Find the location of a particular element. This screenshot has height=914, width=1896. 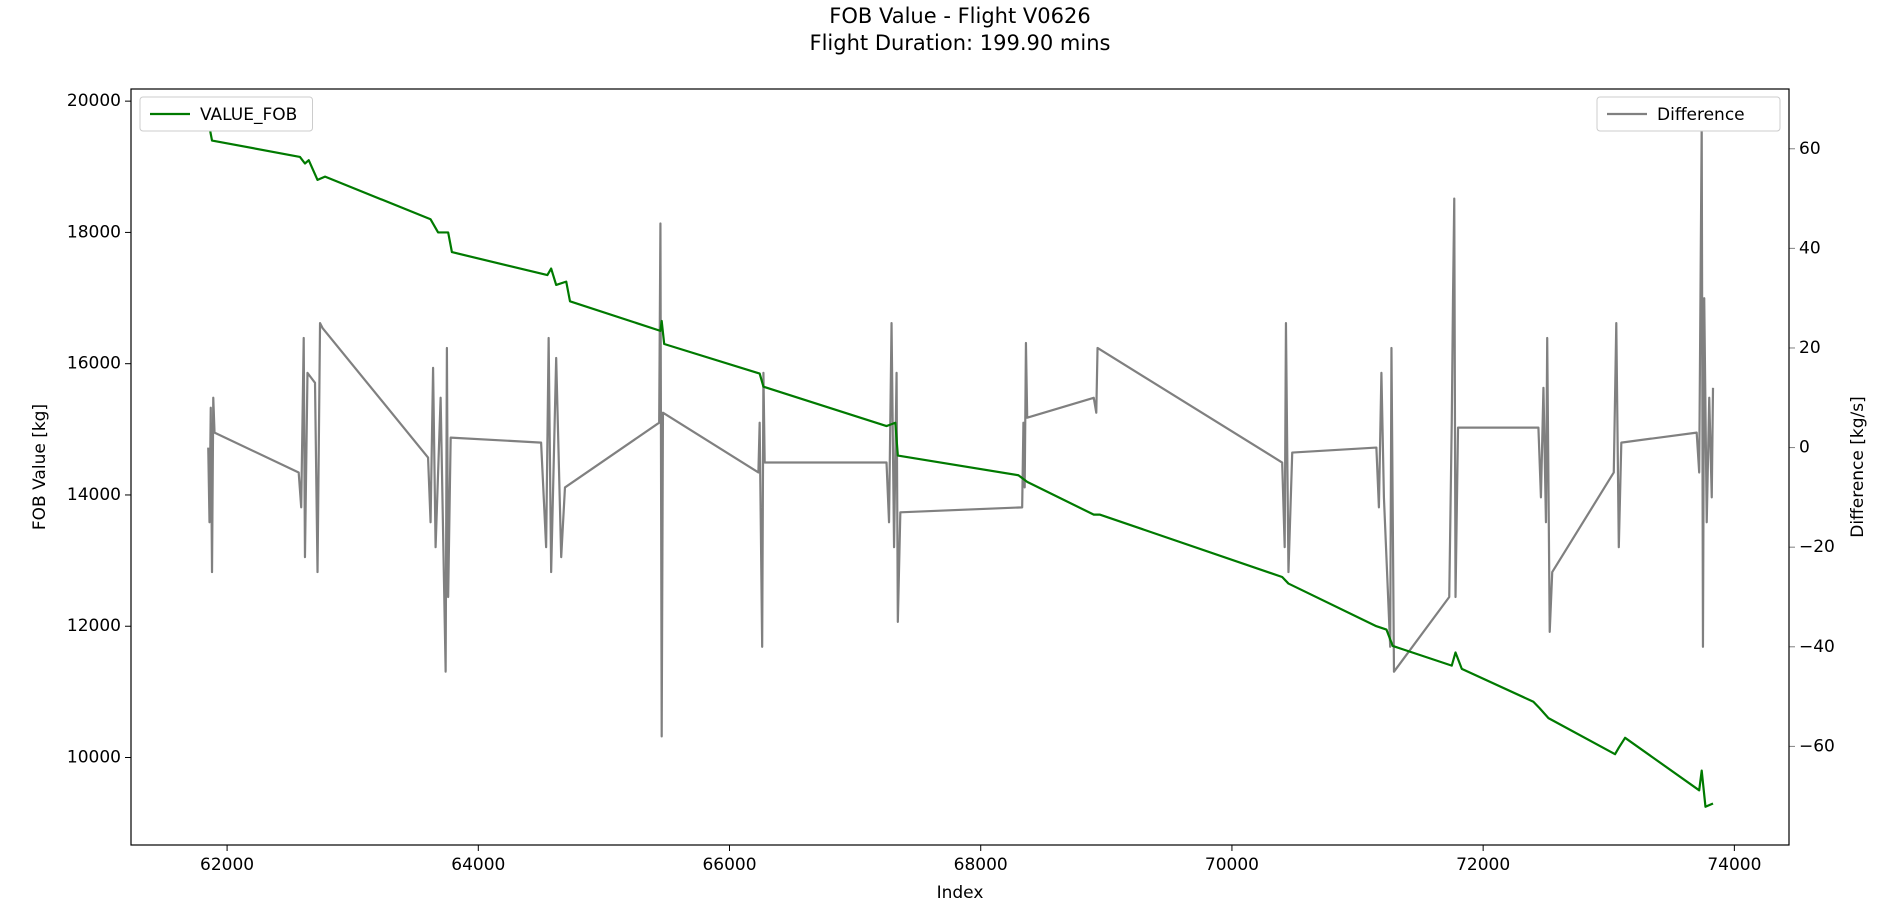

y-tick-label: 16000 is located at coordinates (94, 364).